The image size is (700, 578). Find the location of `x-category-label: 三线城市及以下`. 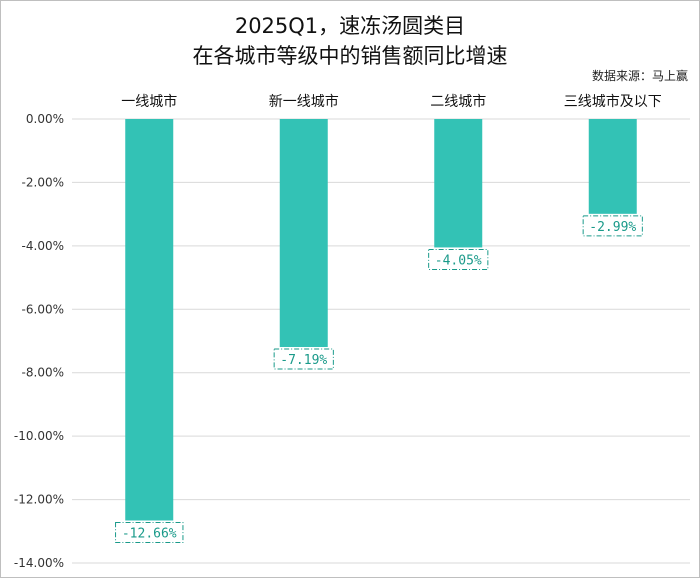

x-category-label: 三线城市及以下 is located at coordinates (613, 101).